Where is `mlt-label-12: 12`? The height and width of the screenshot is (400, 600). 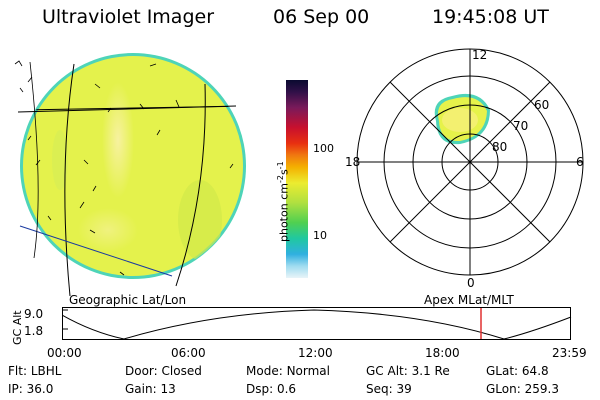
mlt-label-12: 12 is located at coordinates (480, 55).